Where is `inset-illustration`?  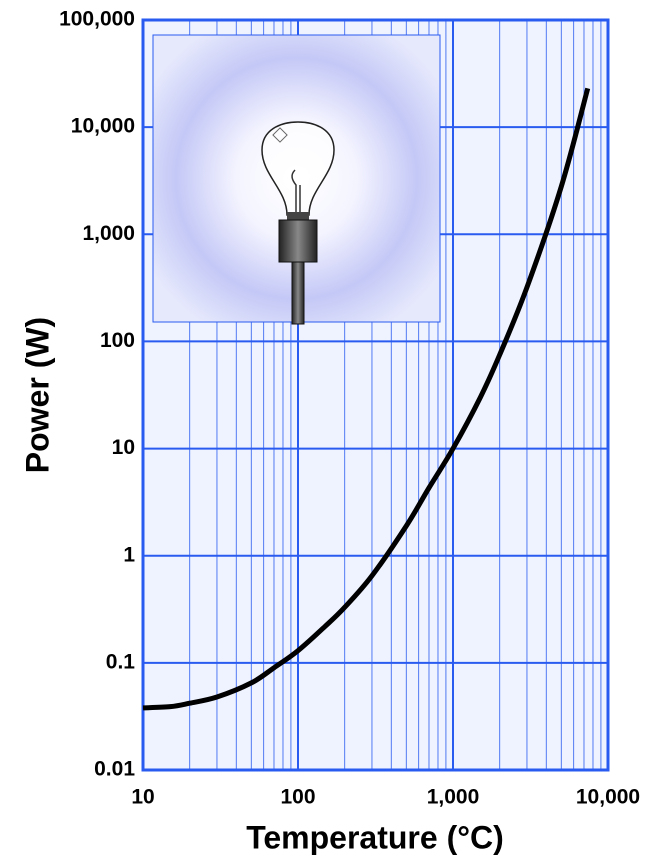 inset-illustration is located at coordinates (296, 179).